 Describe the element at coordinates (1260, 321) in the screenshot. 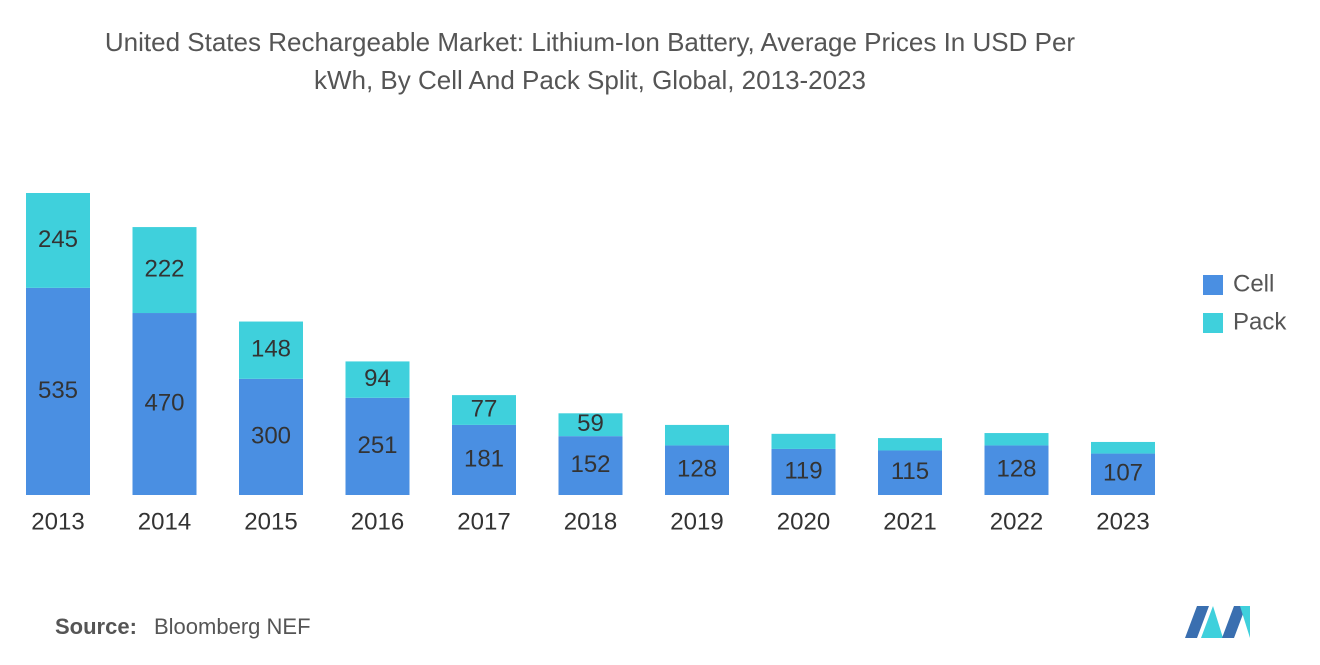

I see `legend-label: Pack` at that location.